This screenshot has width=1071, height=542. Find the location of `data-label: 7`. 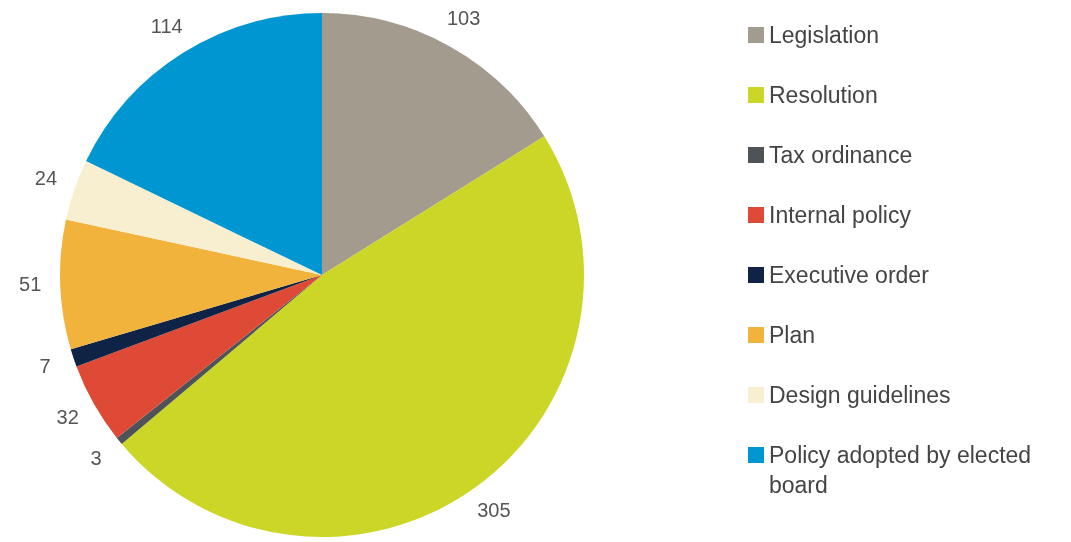

data-label: 7 is located at coordinates (45, 365).